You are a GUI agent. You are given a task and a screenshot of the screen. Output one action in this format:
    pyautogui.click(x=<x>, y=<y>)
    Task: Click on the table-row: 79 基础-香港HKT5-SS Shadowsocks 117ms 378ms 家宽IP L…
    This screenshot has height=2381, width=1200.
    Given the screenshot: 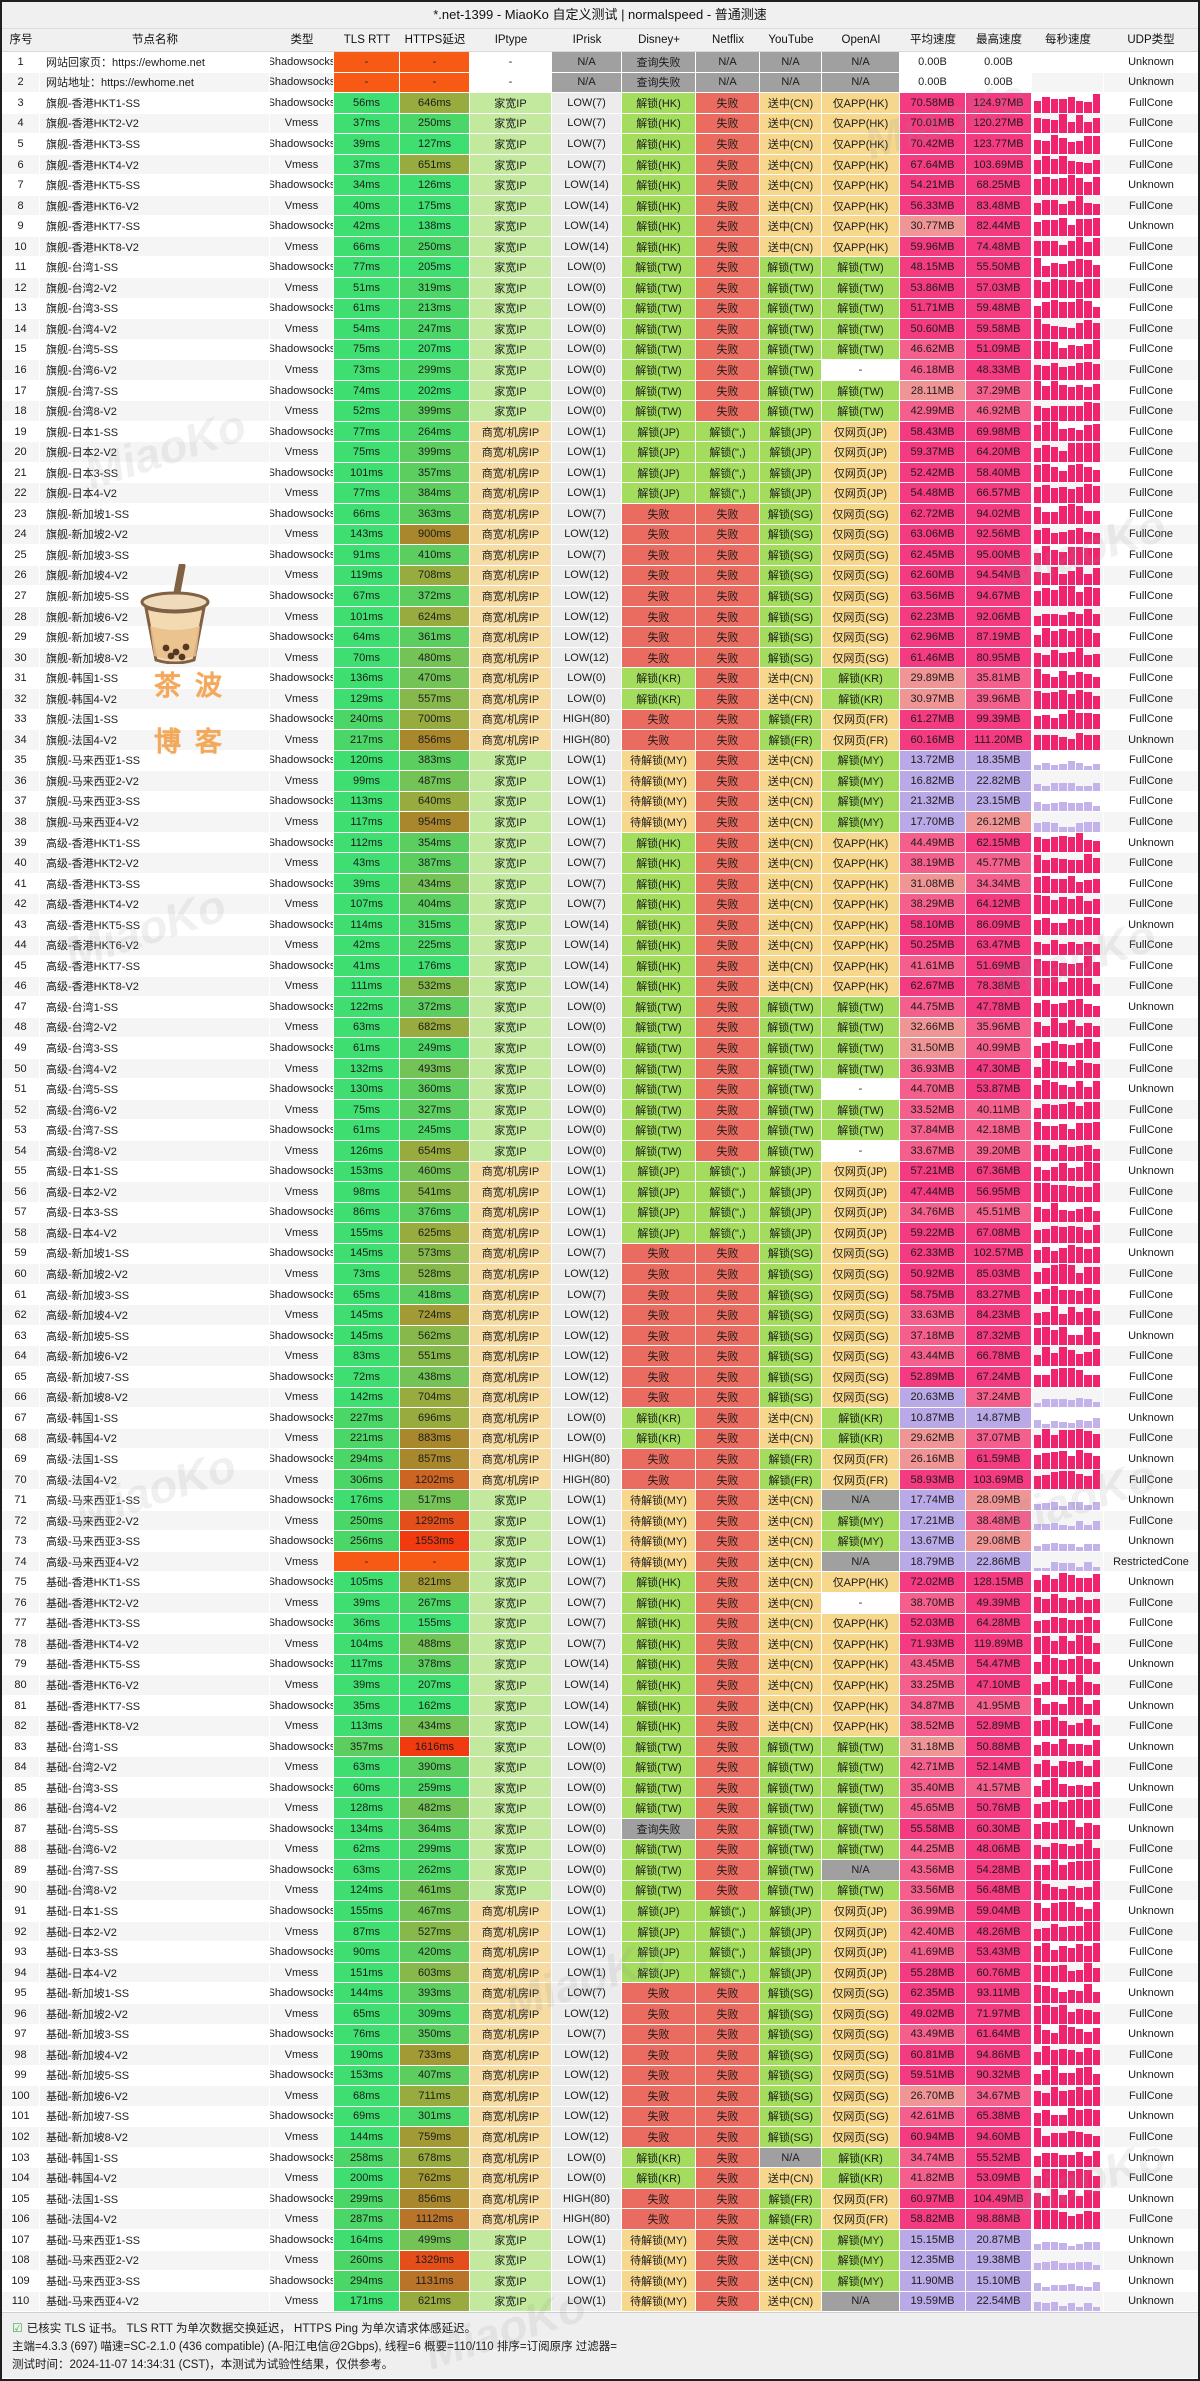 What is the action you would take?
    pyautogui.click(x=600, y=1665)
    